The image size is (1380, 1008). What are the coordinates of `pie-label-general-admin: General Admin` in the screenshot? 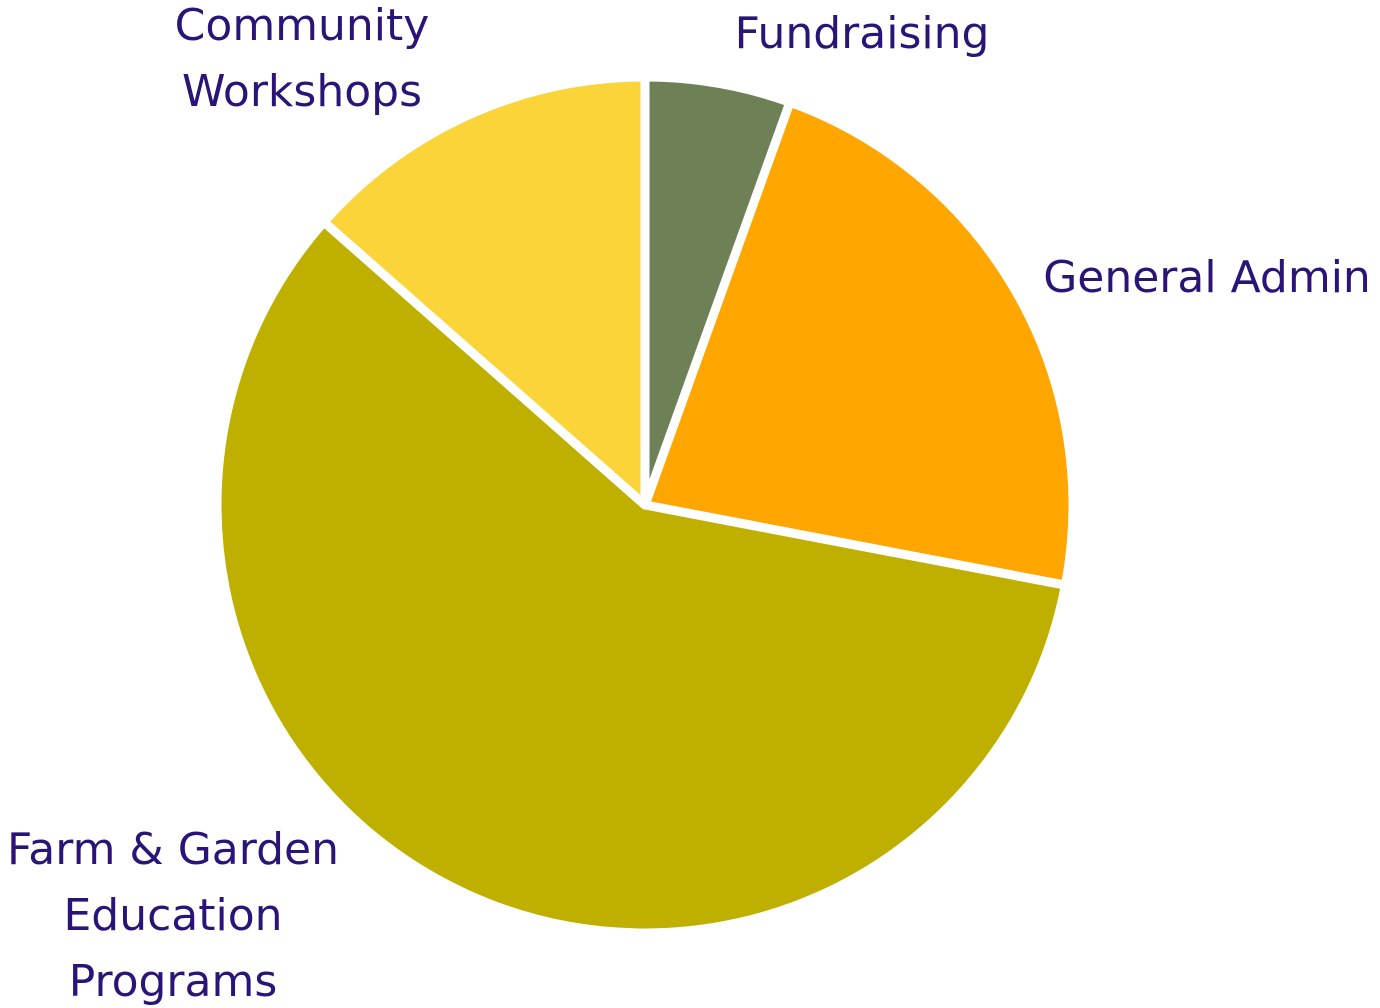 It's located at (1207, 277).